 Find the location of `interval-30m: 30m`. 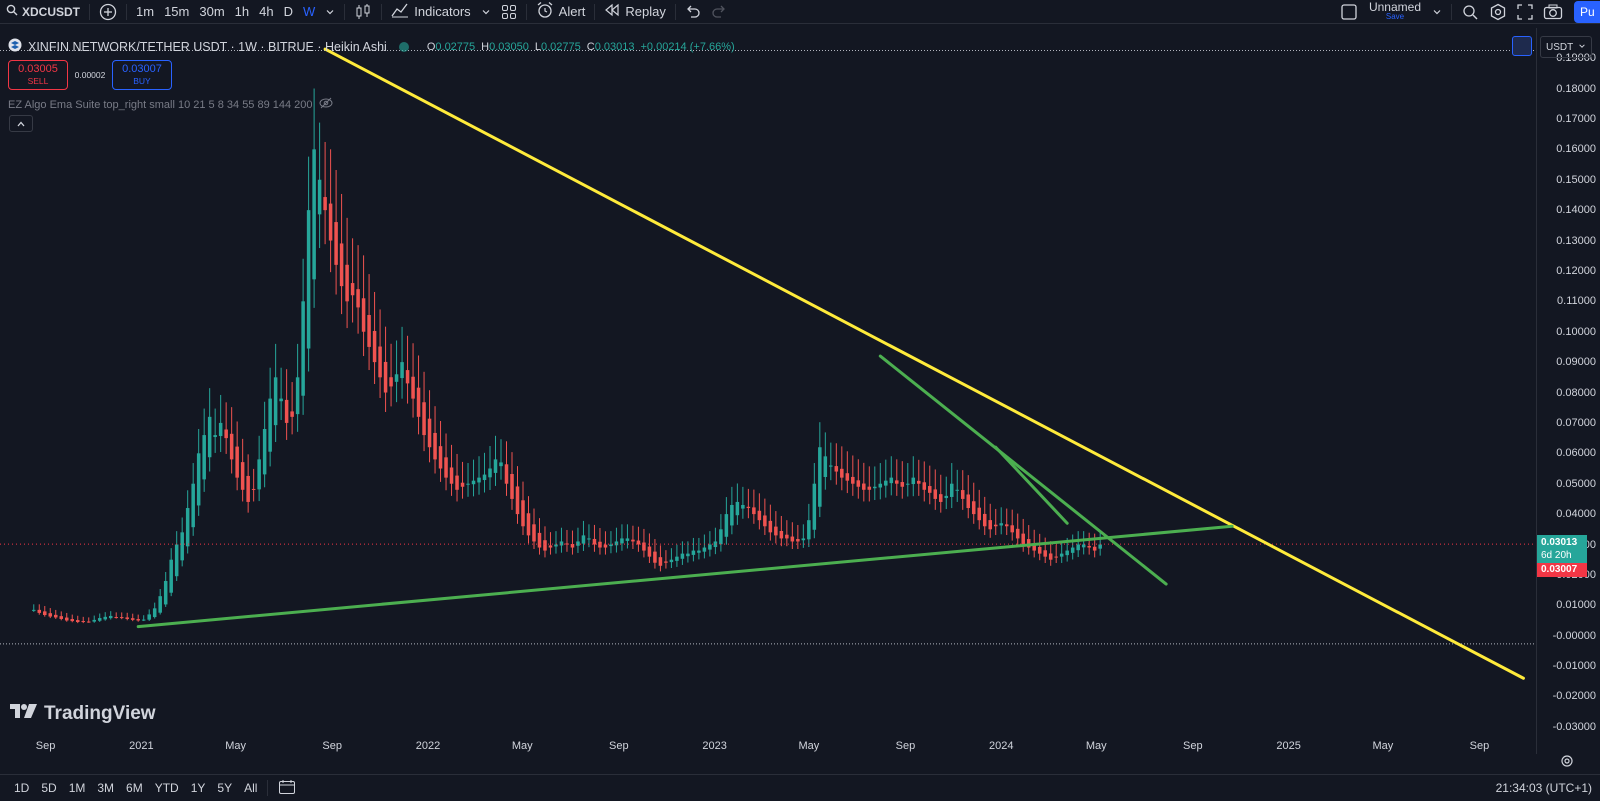

interval-30m: 30m is located at coordinates (212, 11).